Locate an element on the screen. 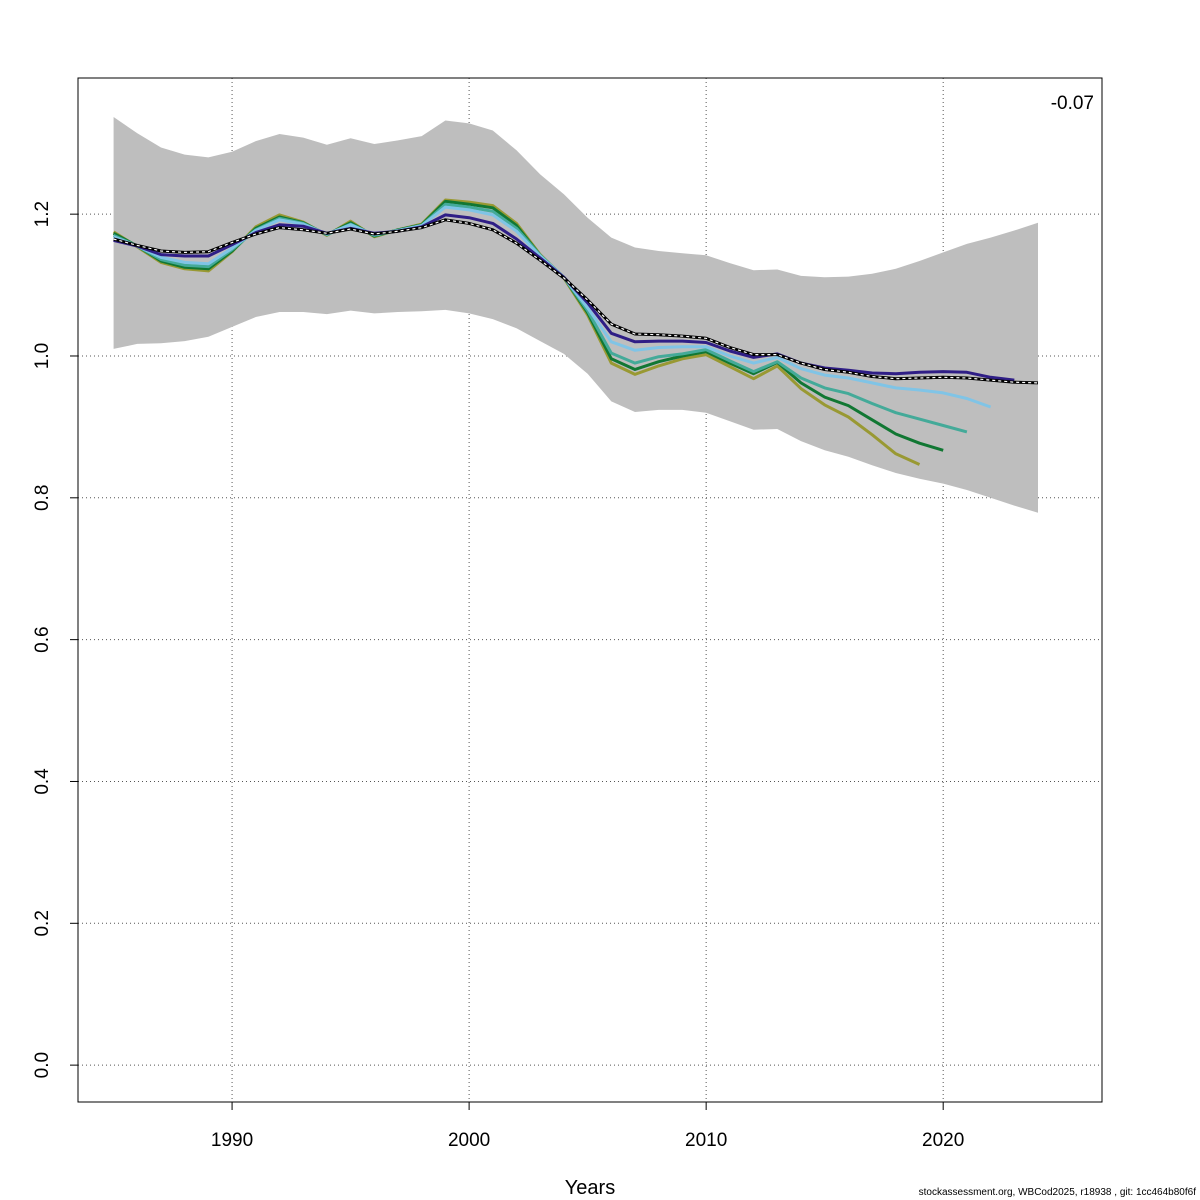 Image resolution: width=1200 pixels, height=1200 pixels. y-axis-ticks: 0.0 0.2 0.4 0.6 0.8 1.0 1.2 is located at coordinates (55, 639).